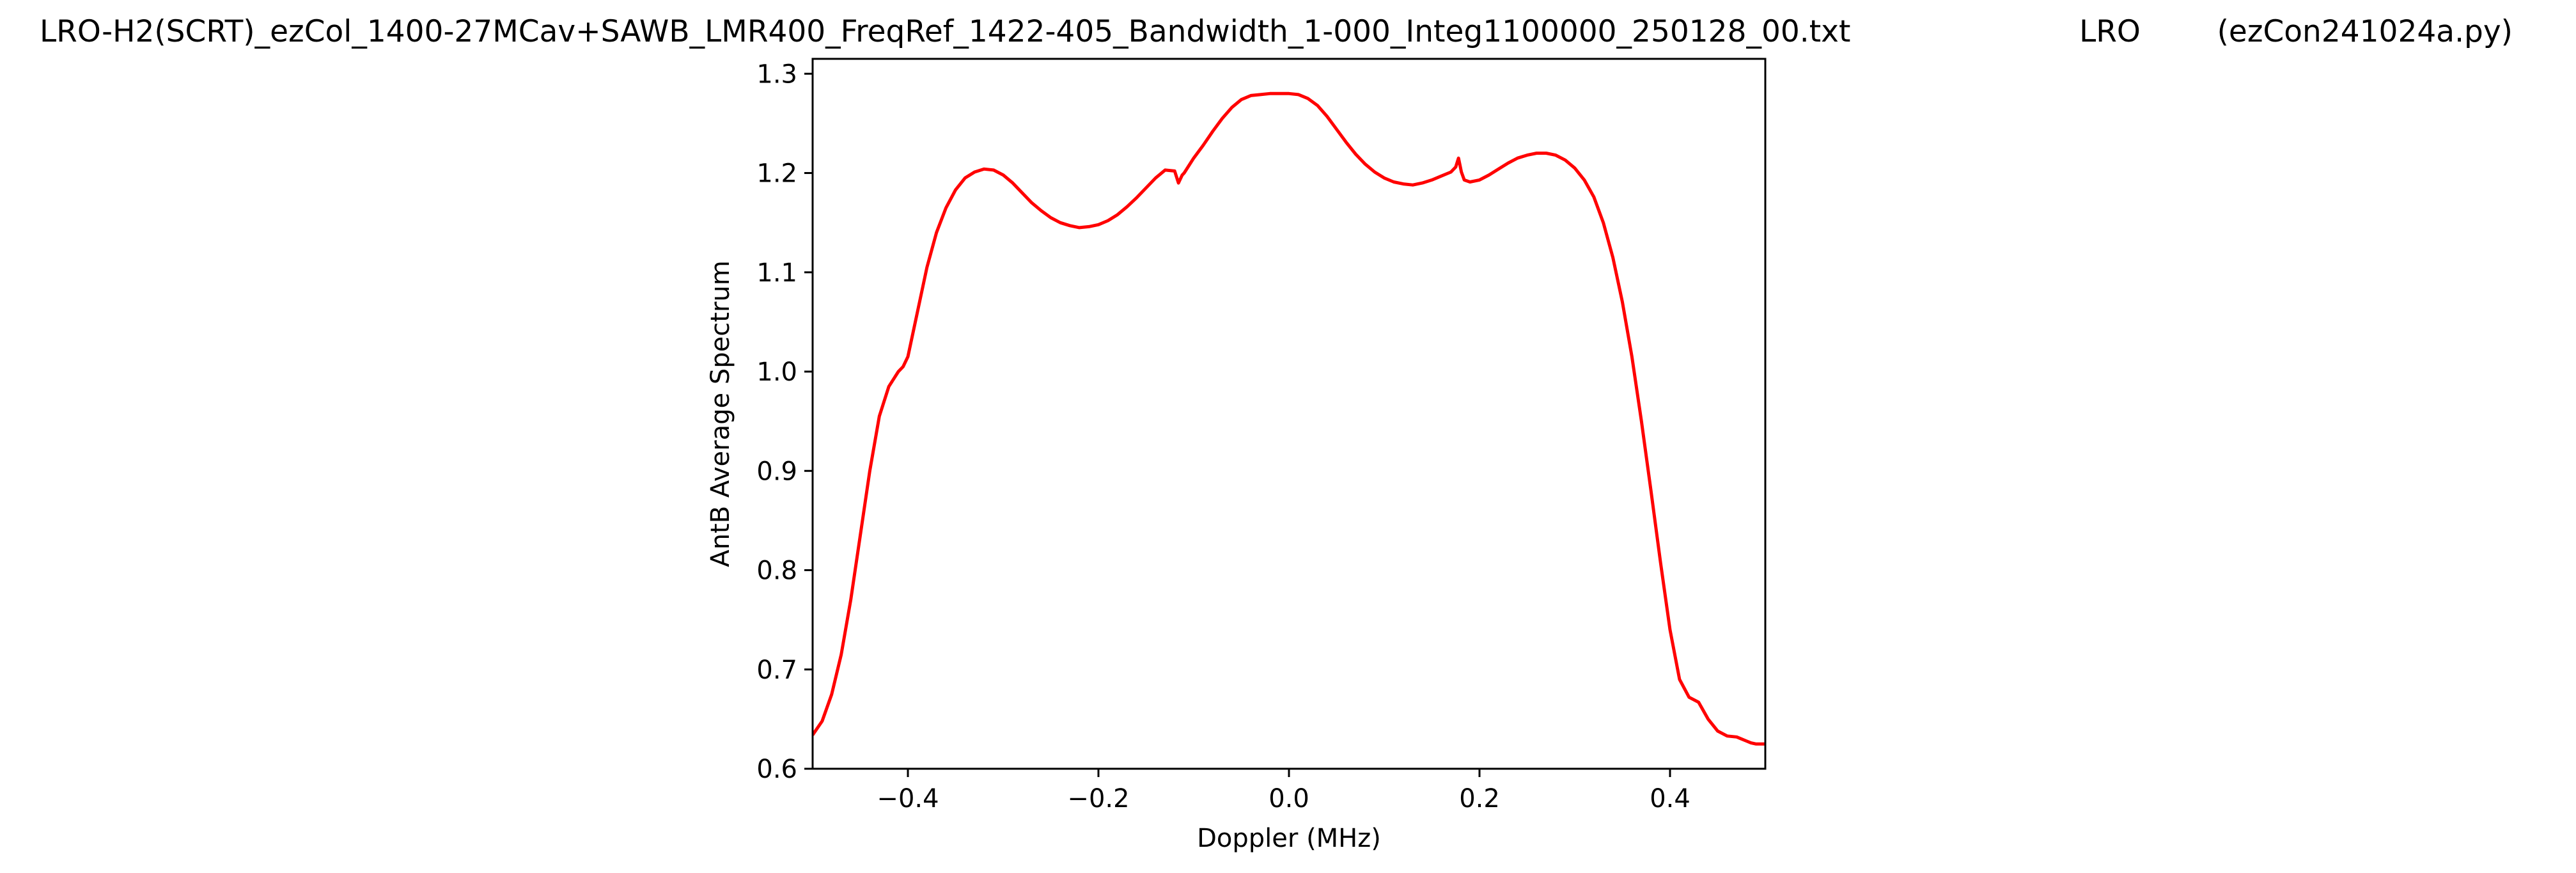 The height and width of the screenshot is (873, 2576). What do you see at coordinates (1479, 799) in the screenshot?
I see `x-tick-label: 0.2` at bounding box center [1479, 799].